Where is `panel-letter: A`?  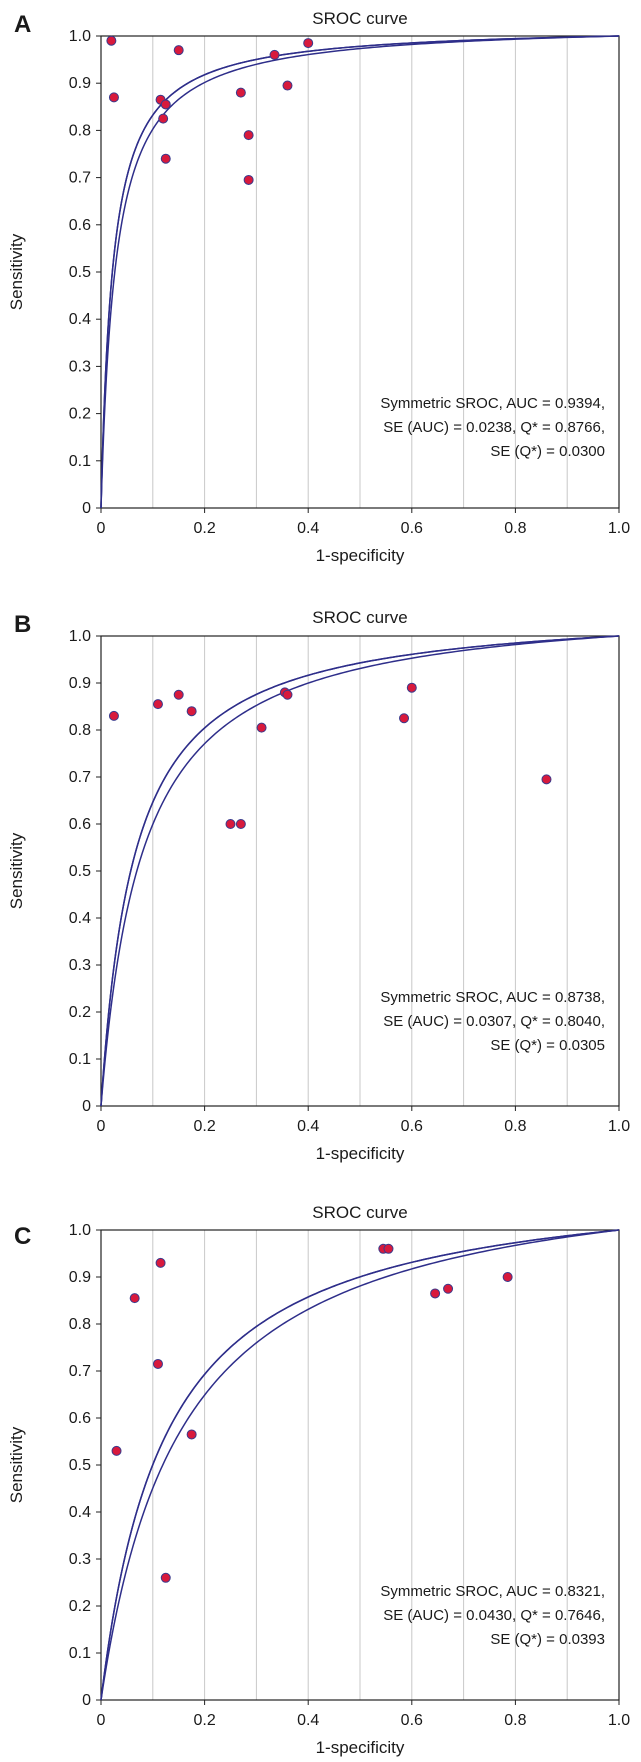 panel-letter: A is located at coordinates (22, 24).